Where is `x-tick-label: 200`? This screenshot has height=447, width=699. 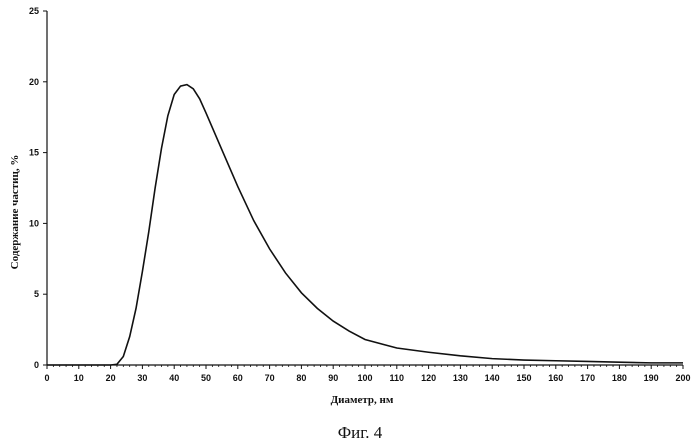
x-tick-label: 200 is located at coordinates (682, 378).